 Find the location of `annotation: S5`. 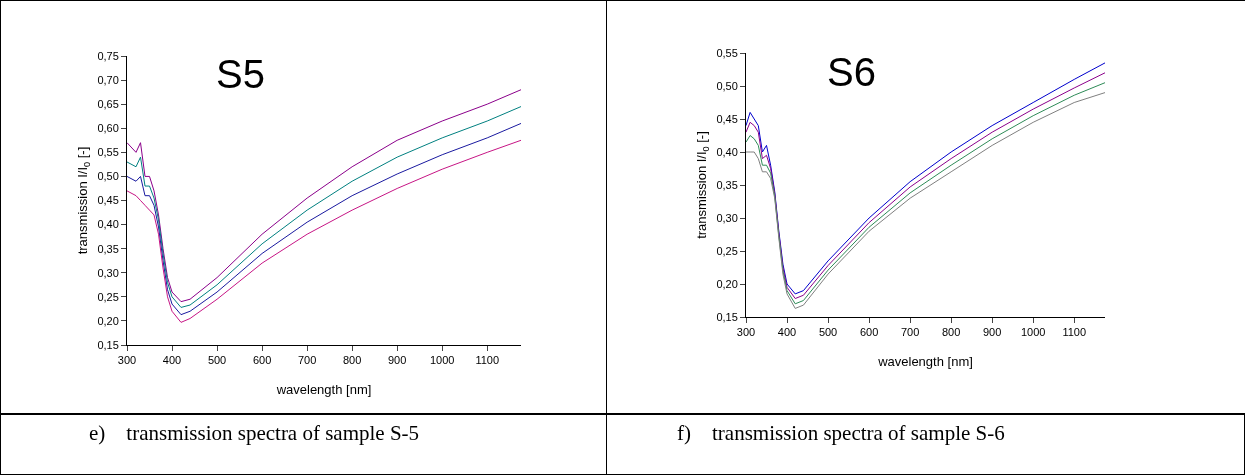

annotation: S5 is located at coordinates (240, 74).